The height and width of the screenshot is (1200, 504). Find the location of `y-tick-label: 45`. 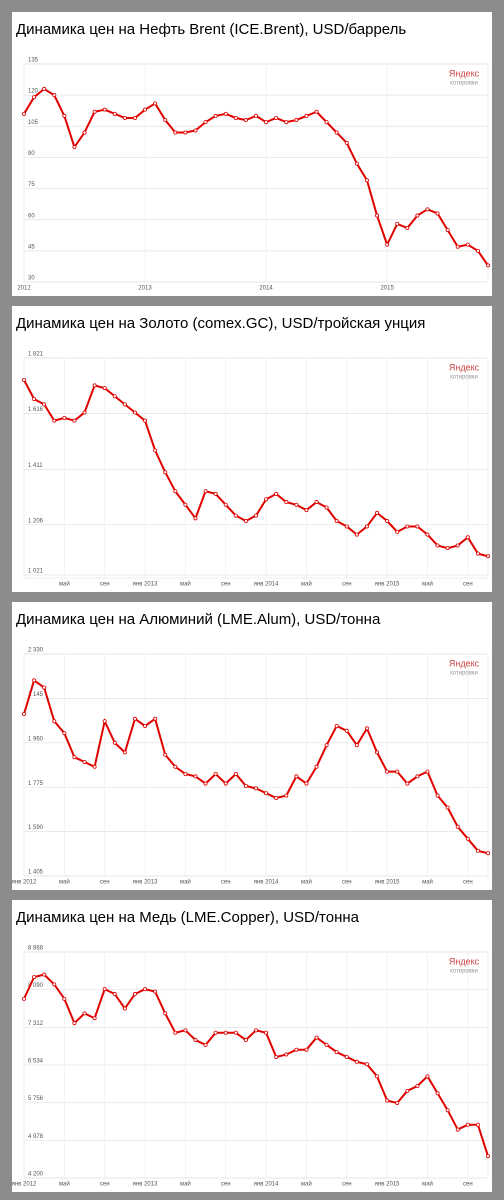

y-tick-label: 45 is located at coordinates (31, 247).